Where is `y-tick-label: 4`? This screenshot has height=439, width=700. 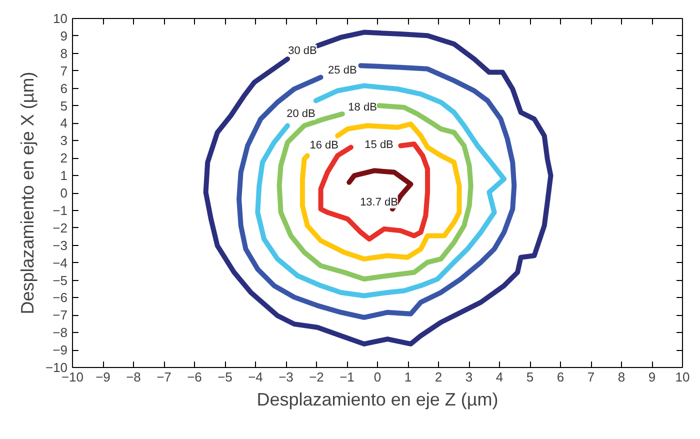 y-tick-label: 4 is located at coordinates (64, 123).